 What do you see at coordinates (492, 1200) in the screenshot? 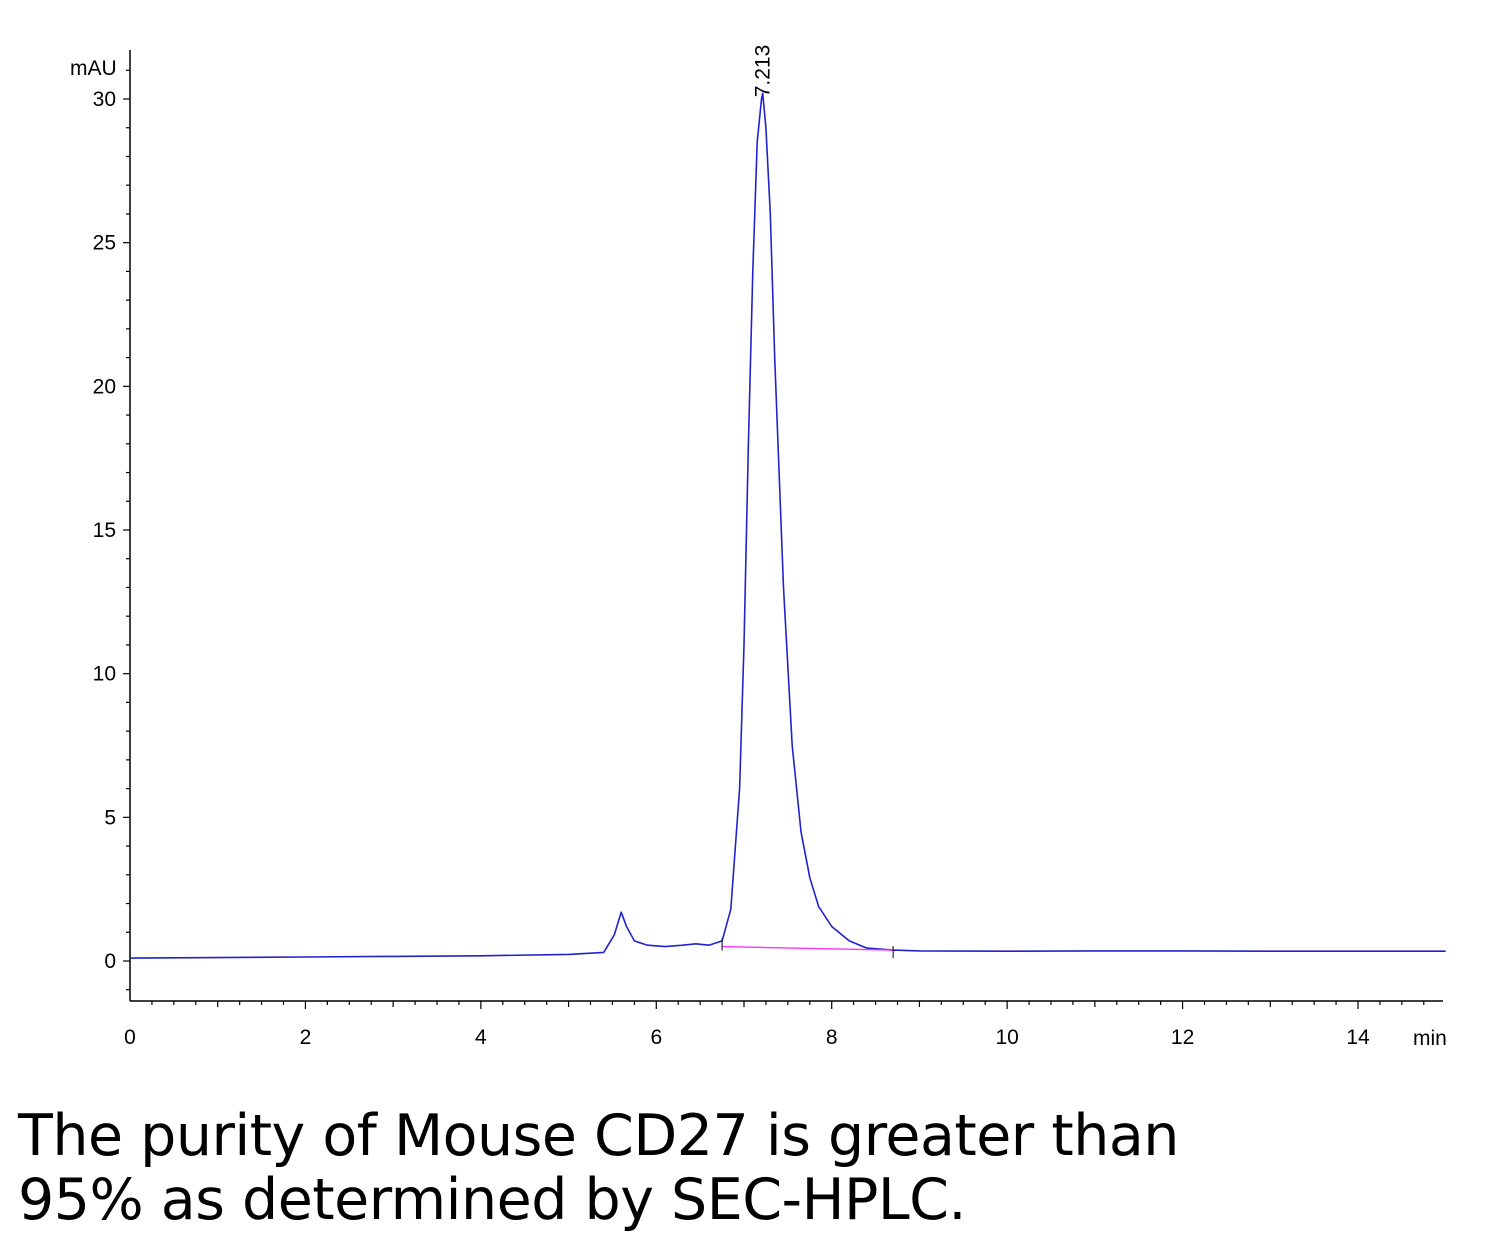
I see `caption-line-2: 95% as determined by SEC-HPLC.` at bounding box center [492, 1200].